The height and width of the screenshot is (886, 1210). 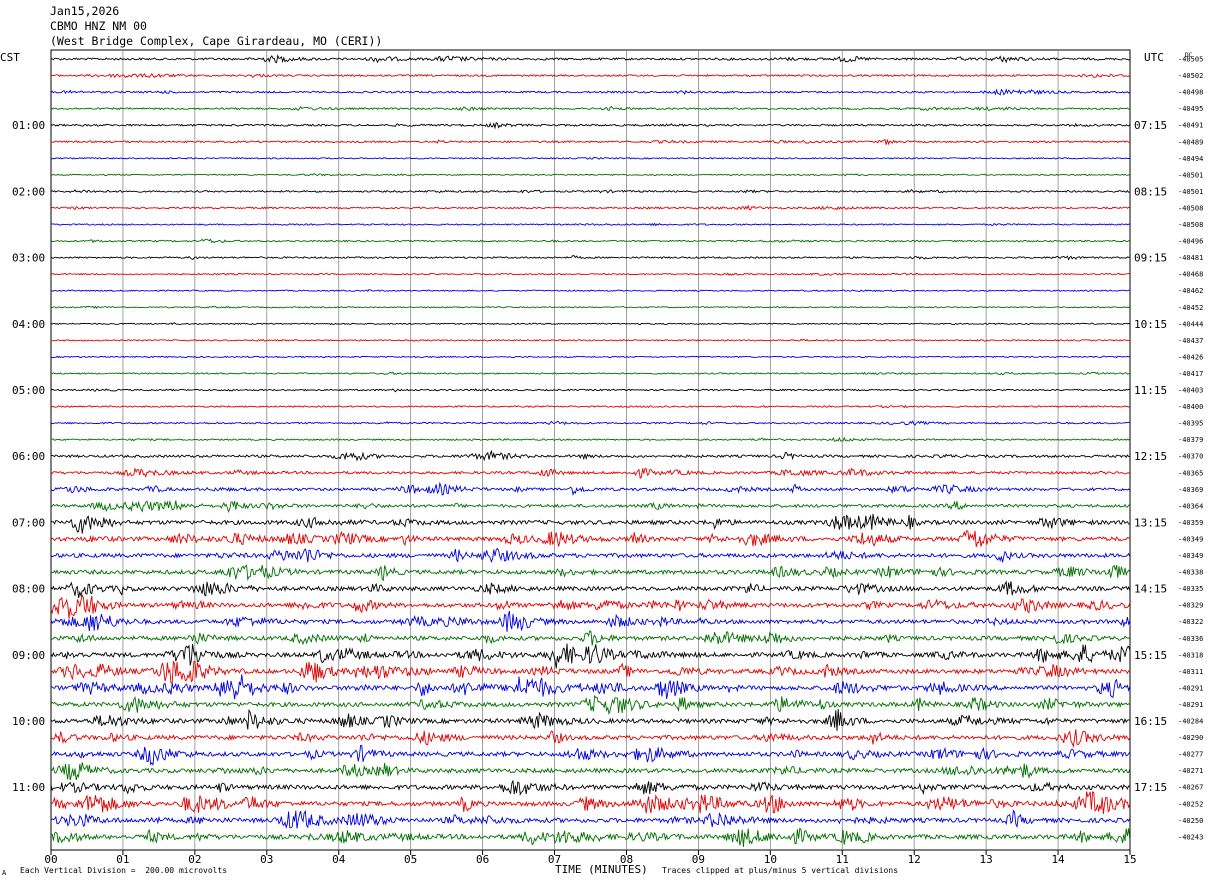 What do you see at coordinates (1150, 522) in the screenshot?
I see `right-hour-label: 13:15` at bounding box center [1150, 522].